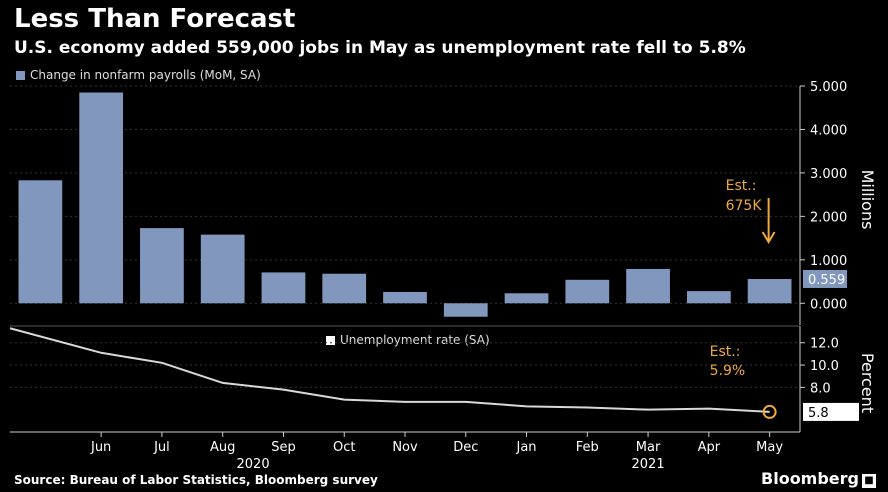 The width and height of the screenshot is (888, 492). Describe the element at coordinates (828, 304) in the screenshot. I see `payrolls-ytick-label: 0.000` at that location.